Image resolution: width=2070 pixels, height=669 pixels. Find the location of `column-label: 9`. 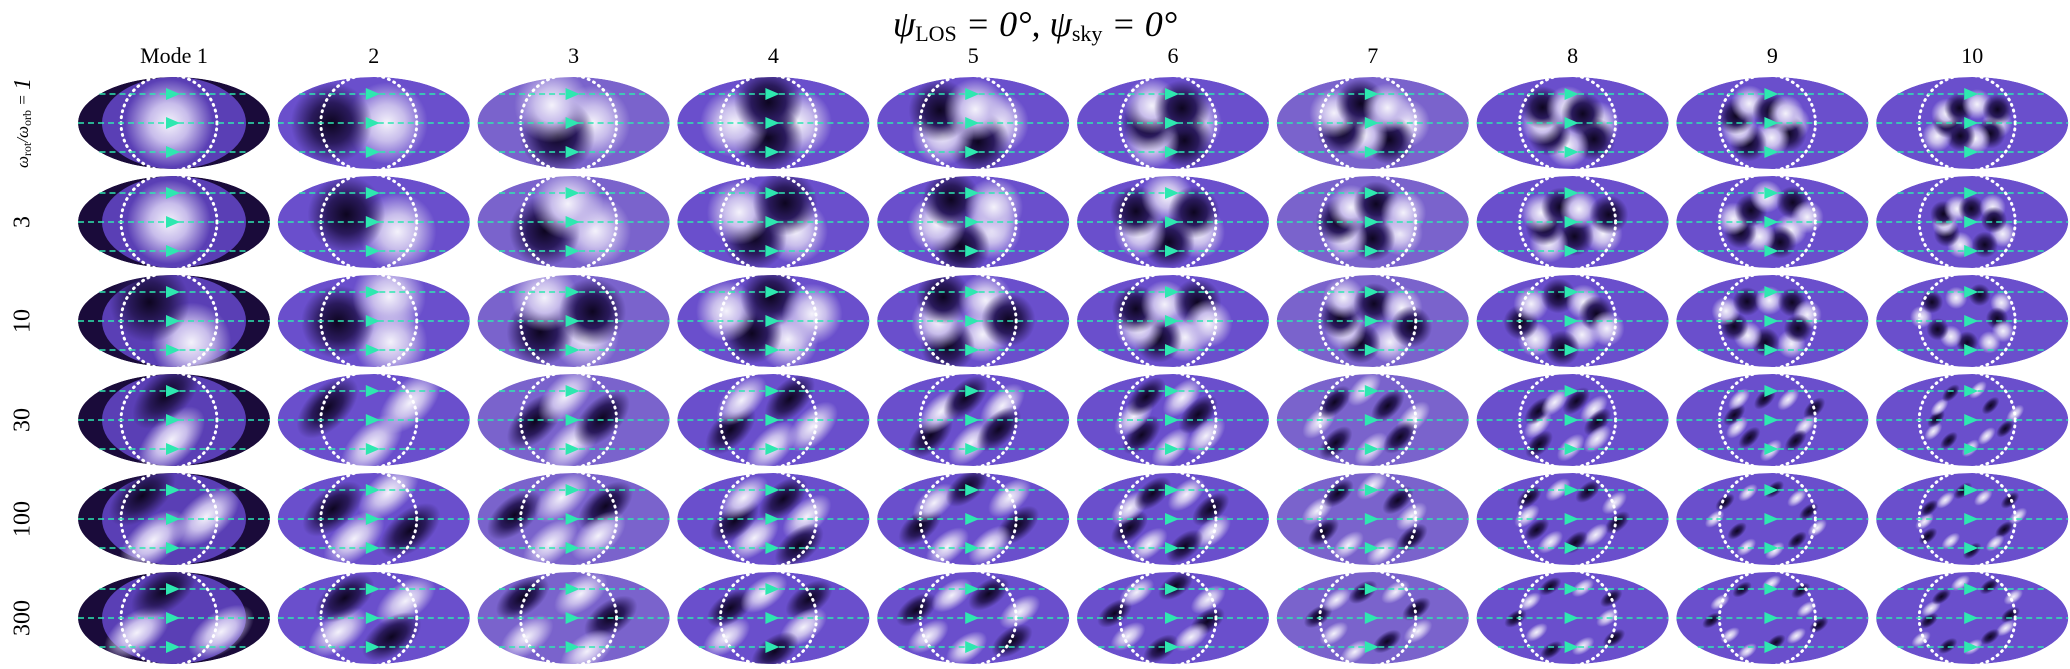

column-label: 9 is located at coordinates (1772, 55).